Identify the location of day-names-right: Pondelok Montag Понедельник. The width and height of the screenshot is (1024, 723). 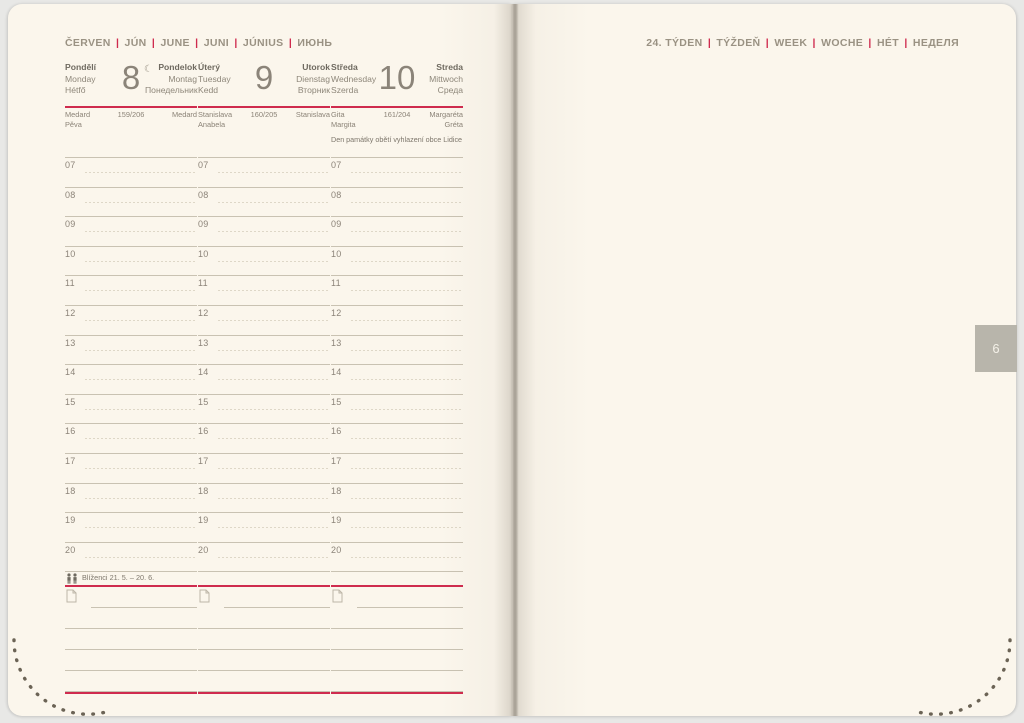
(171, 79).